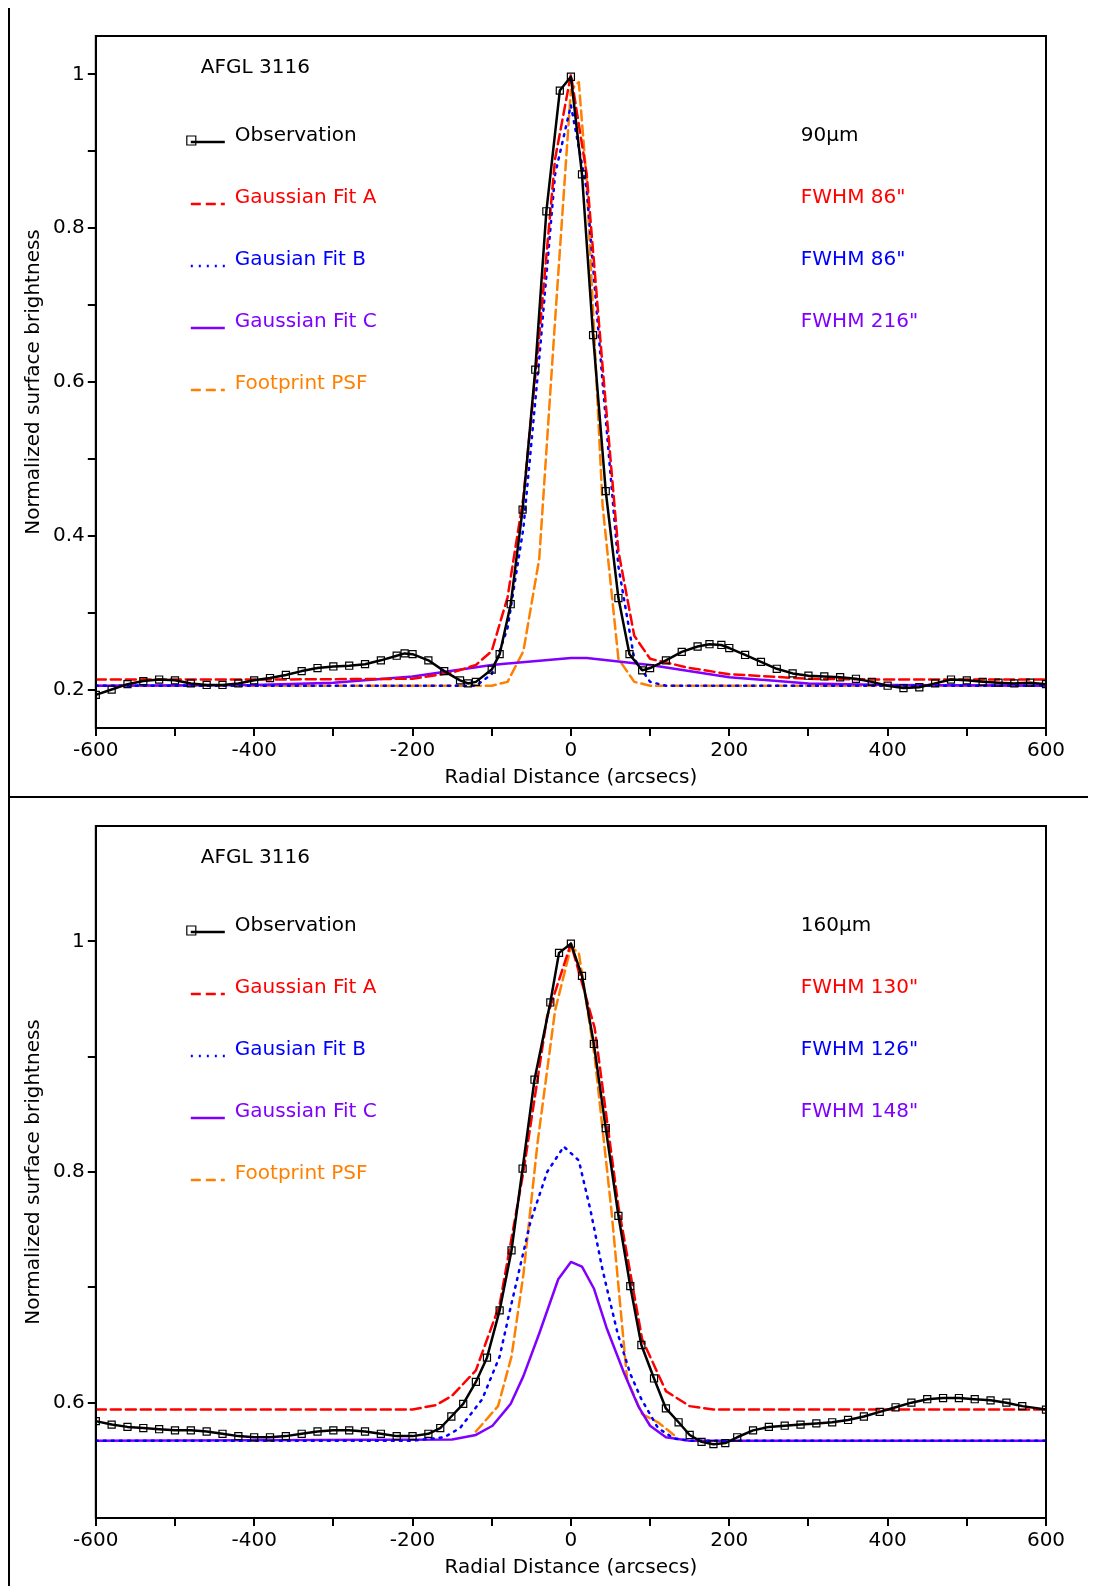  I want to click on annotation: 90μm, so click(829, 134).